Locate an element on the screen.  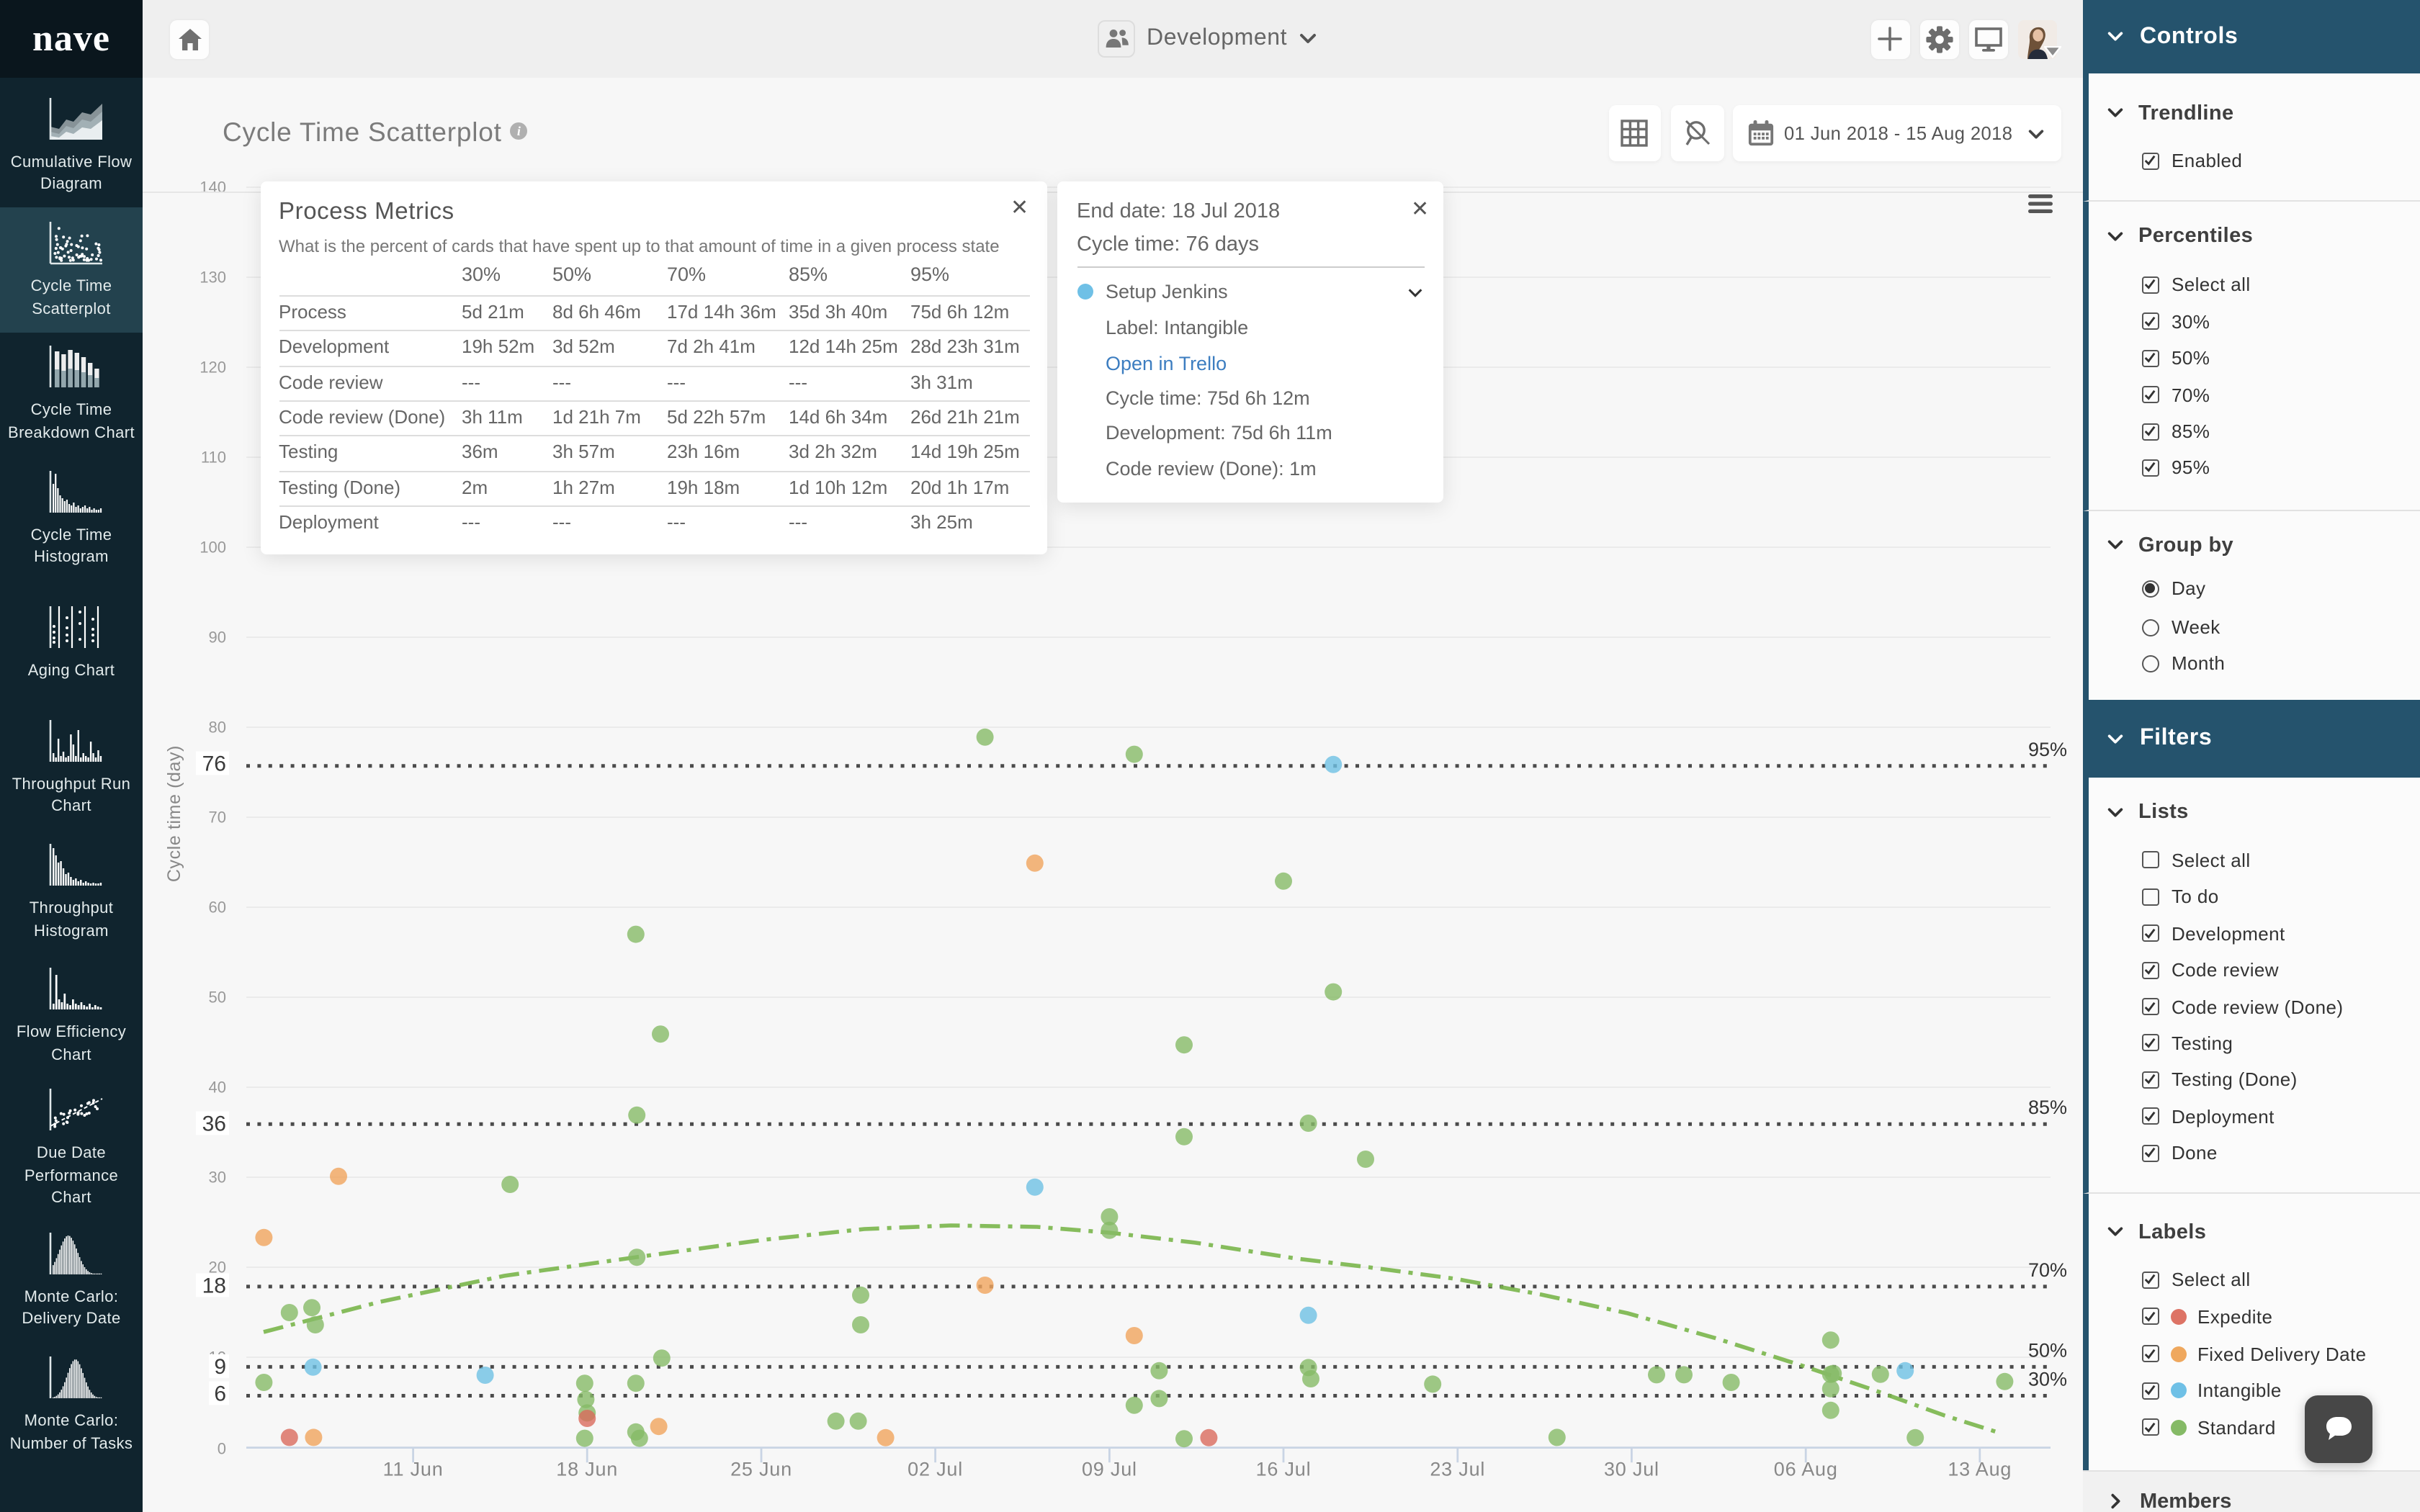
svg-text: 60 is located at coordinates (218, 908).